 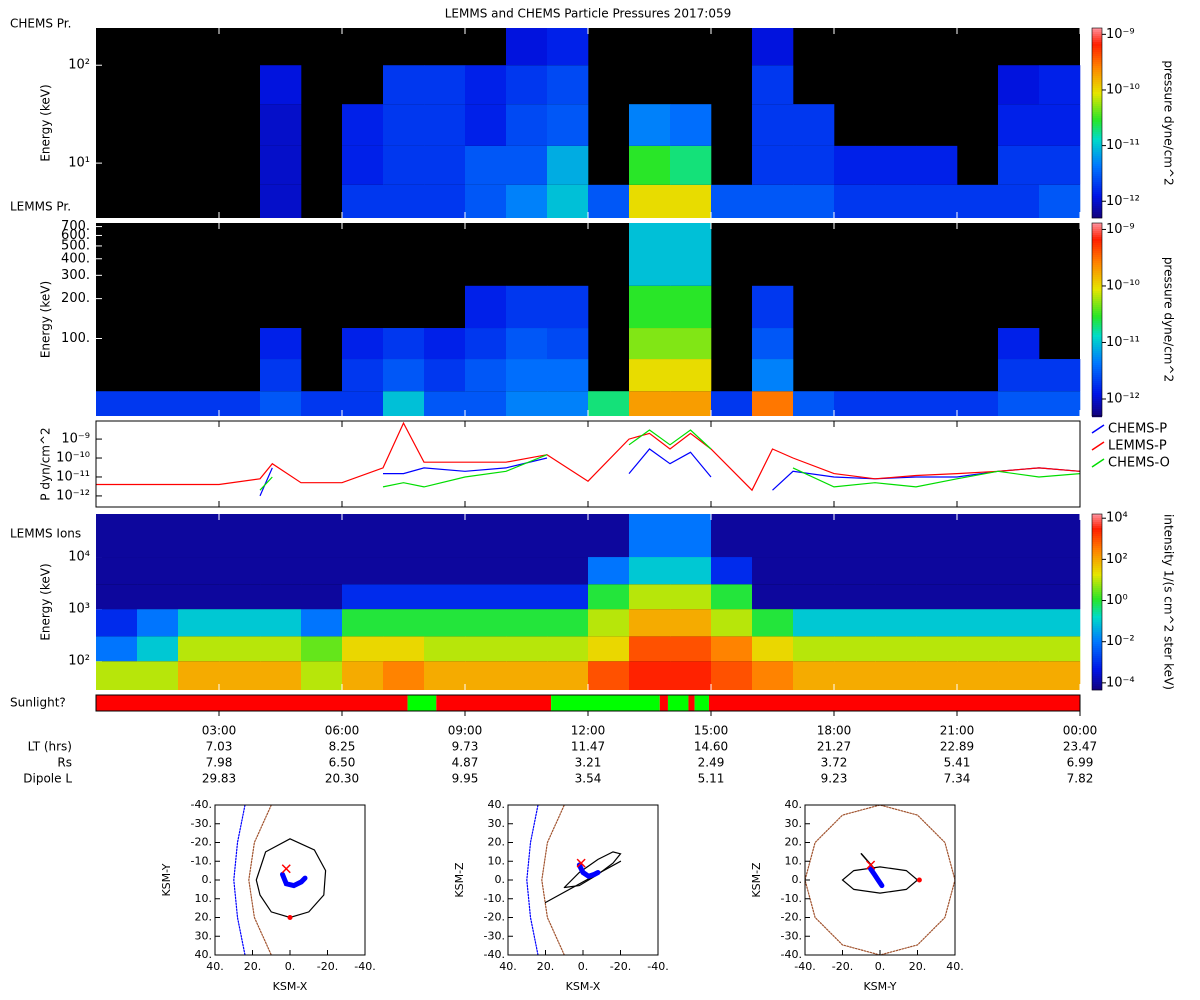 What do you see at coordinates (834, 763) in the screenshot?
I see `ephemeris-value: 3.72` at bounding box center [834, 763].